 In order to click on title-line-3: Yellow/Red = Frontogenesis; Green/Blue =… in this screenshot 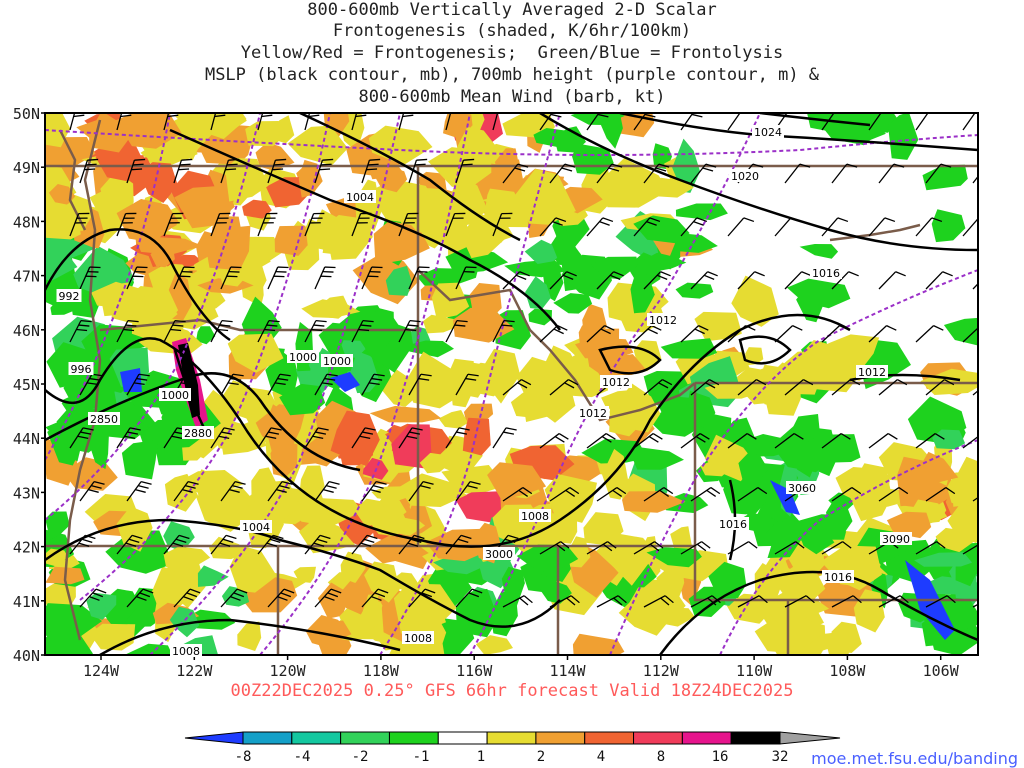, I will do `click(512, 53)`.